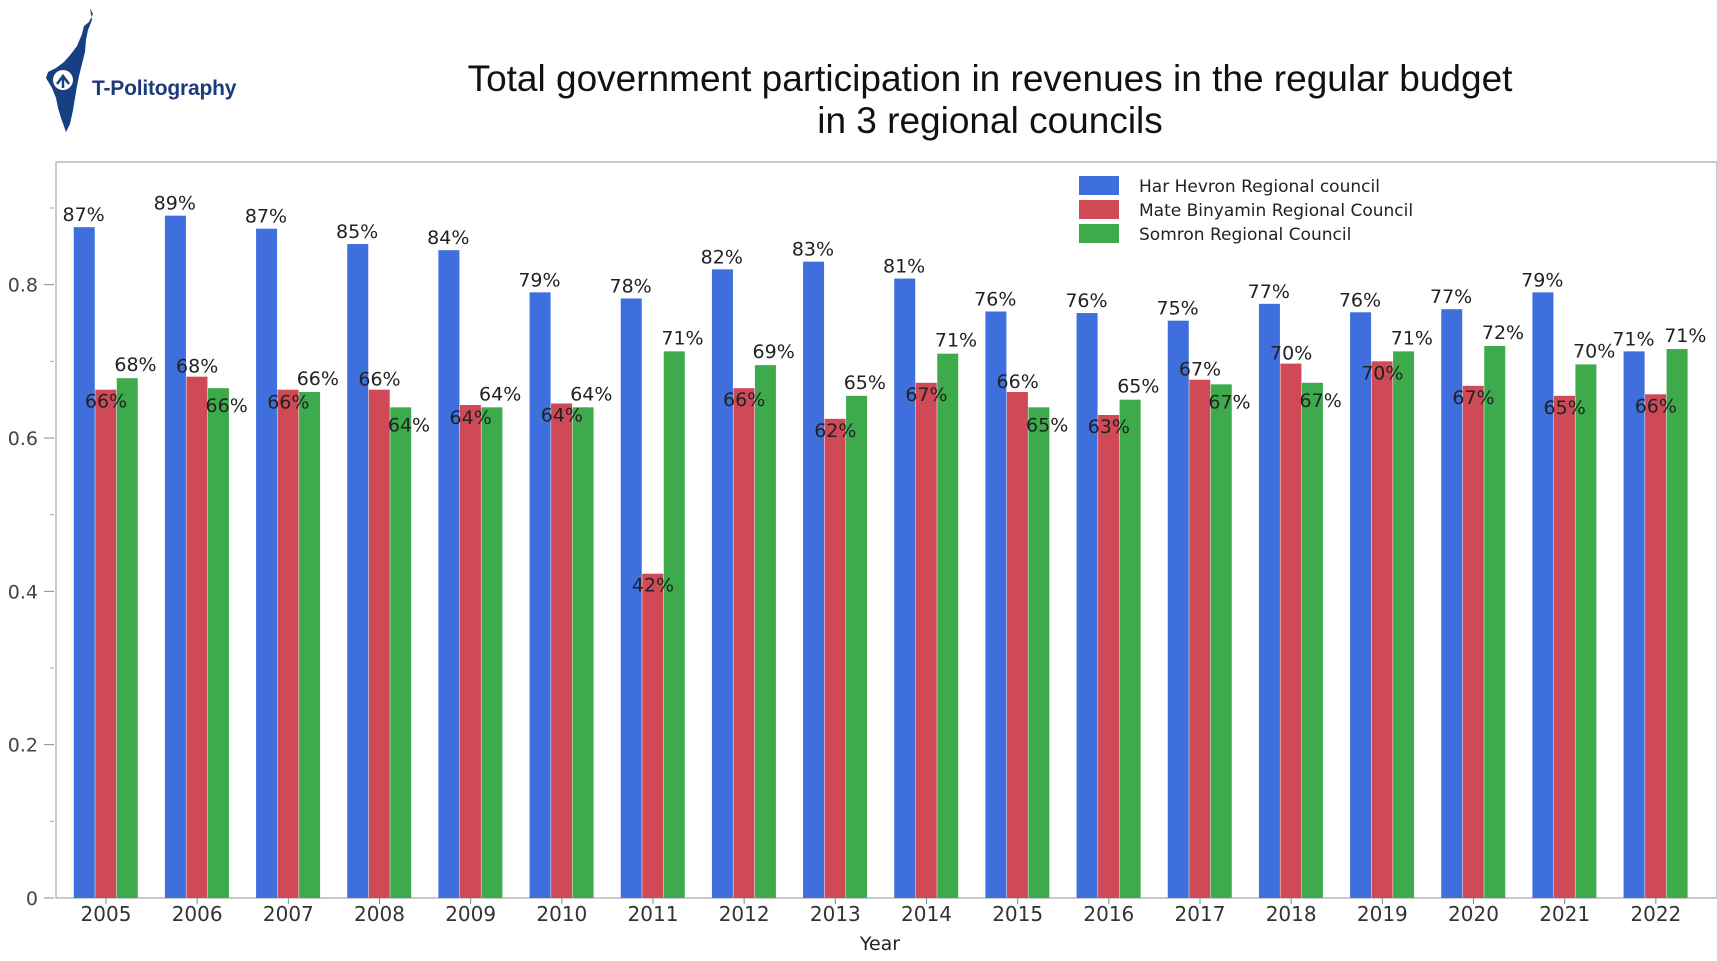  I want to click on legend-swatch-har-hevron, so click(1099, 185).